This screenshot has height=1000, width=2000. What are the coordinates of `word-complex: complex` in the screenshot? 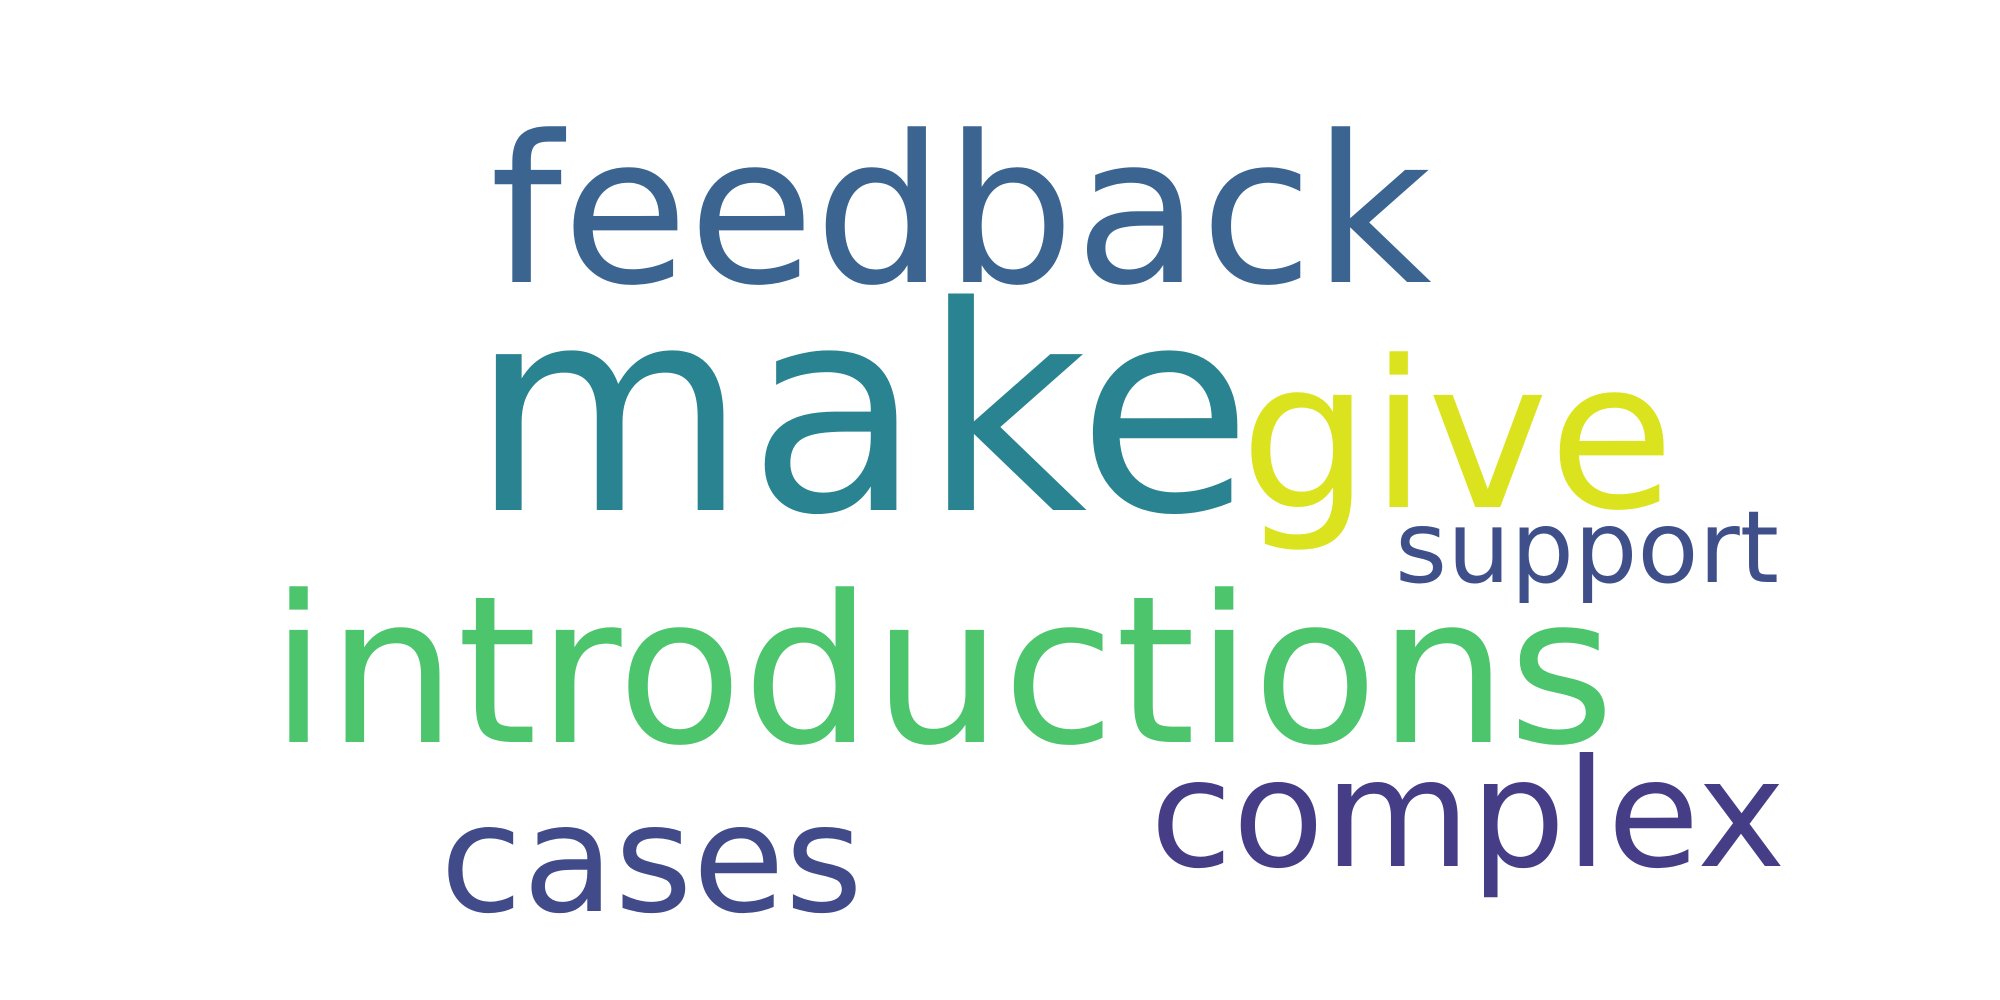 It's located at (1468, 815).